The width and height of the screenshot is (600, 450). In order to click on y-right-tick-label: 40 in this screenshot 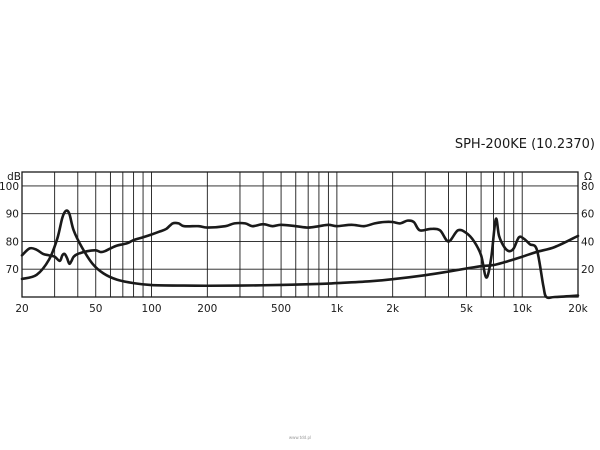, I will do `click(587, 242)`.